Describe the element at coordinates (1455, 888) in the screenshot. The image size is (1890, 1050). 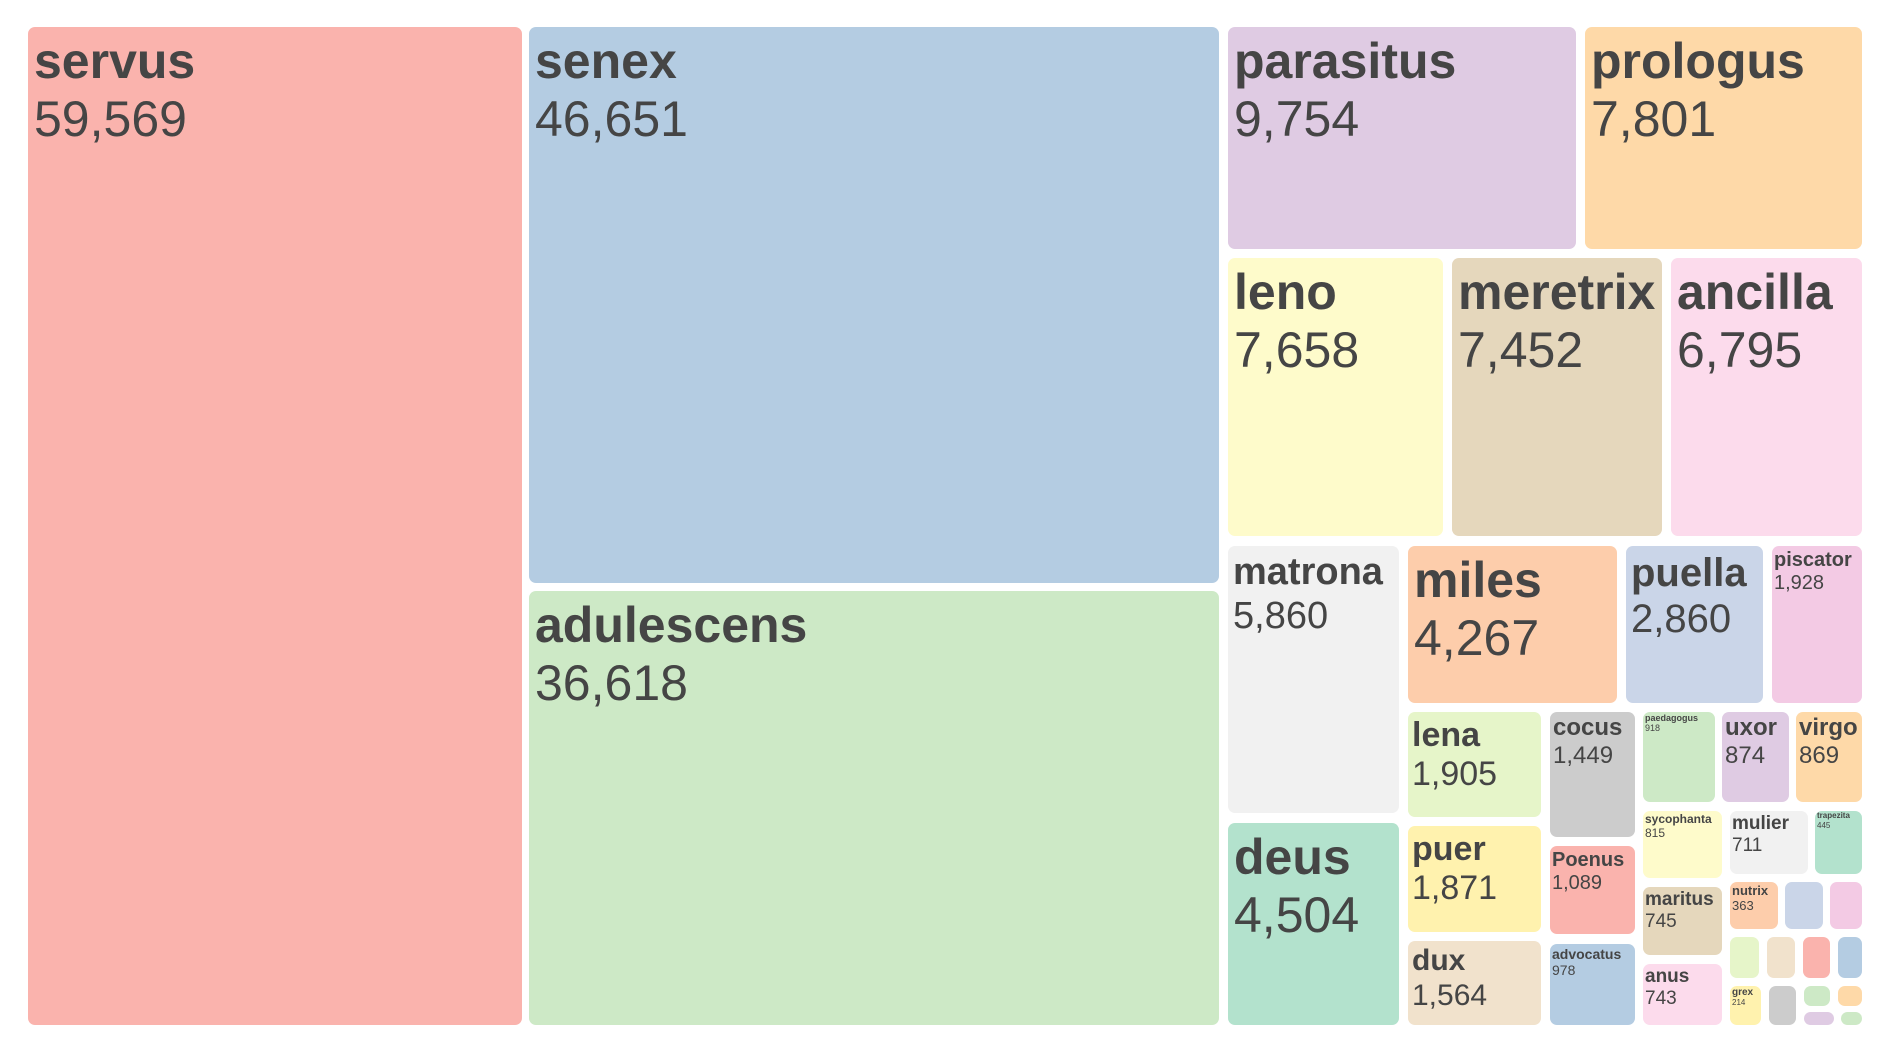
I see `treemap-cell-value: 1,871` at that location.